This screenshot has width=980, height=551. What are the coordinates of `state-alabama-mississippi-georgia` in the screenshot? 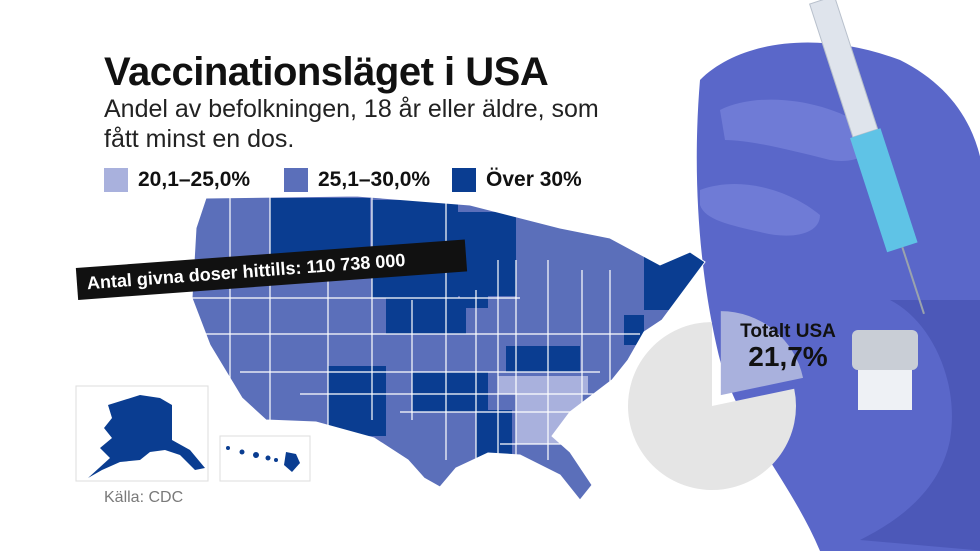 It's located at (549, 419).